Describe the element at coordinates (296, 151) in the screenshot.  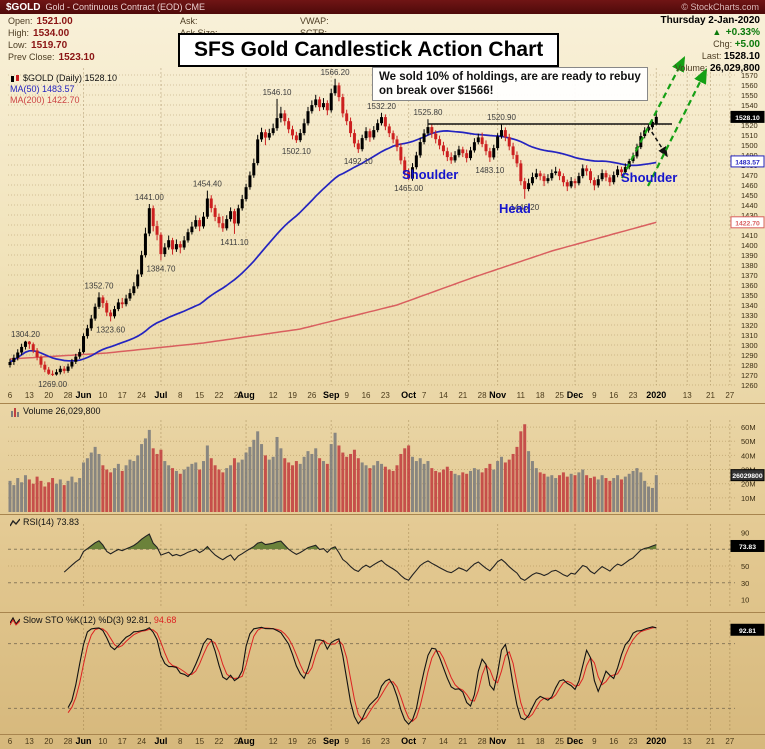
I see `pivot-price-label: 1502.10` at that location.